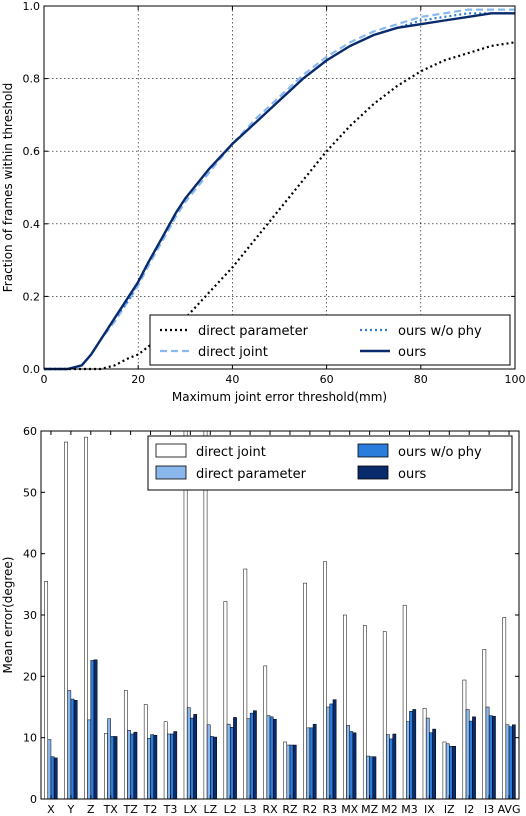  What do you see at coordinates (515, 379) in the screenshot?
I see `x-tick-label: 100` at bounding box center [515, 379].